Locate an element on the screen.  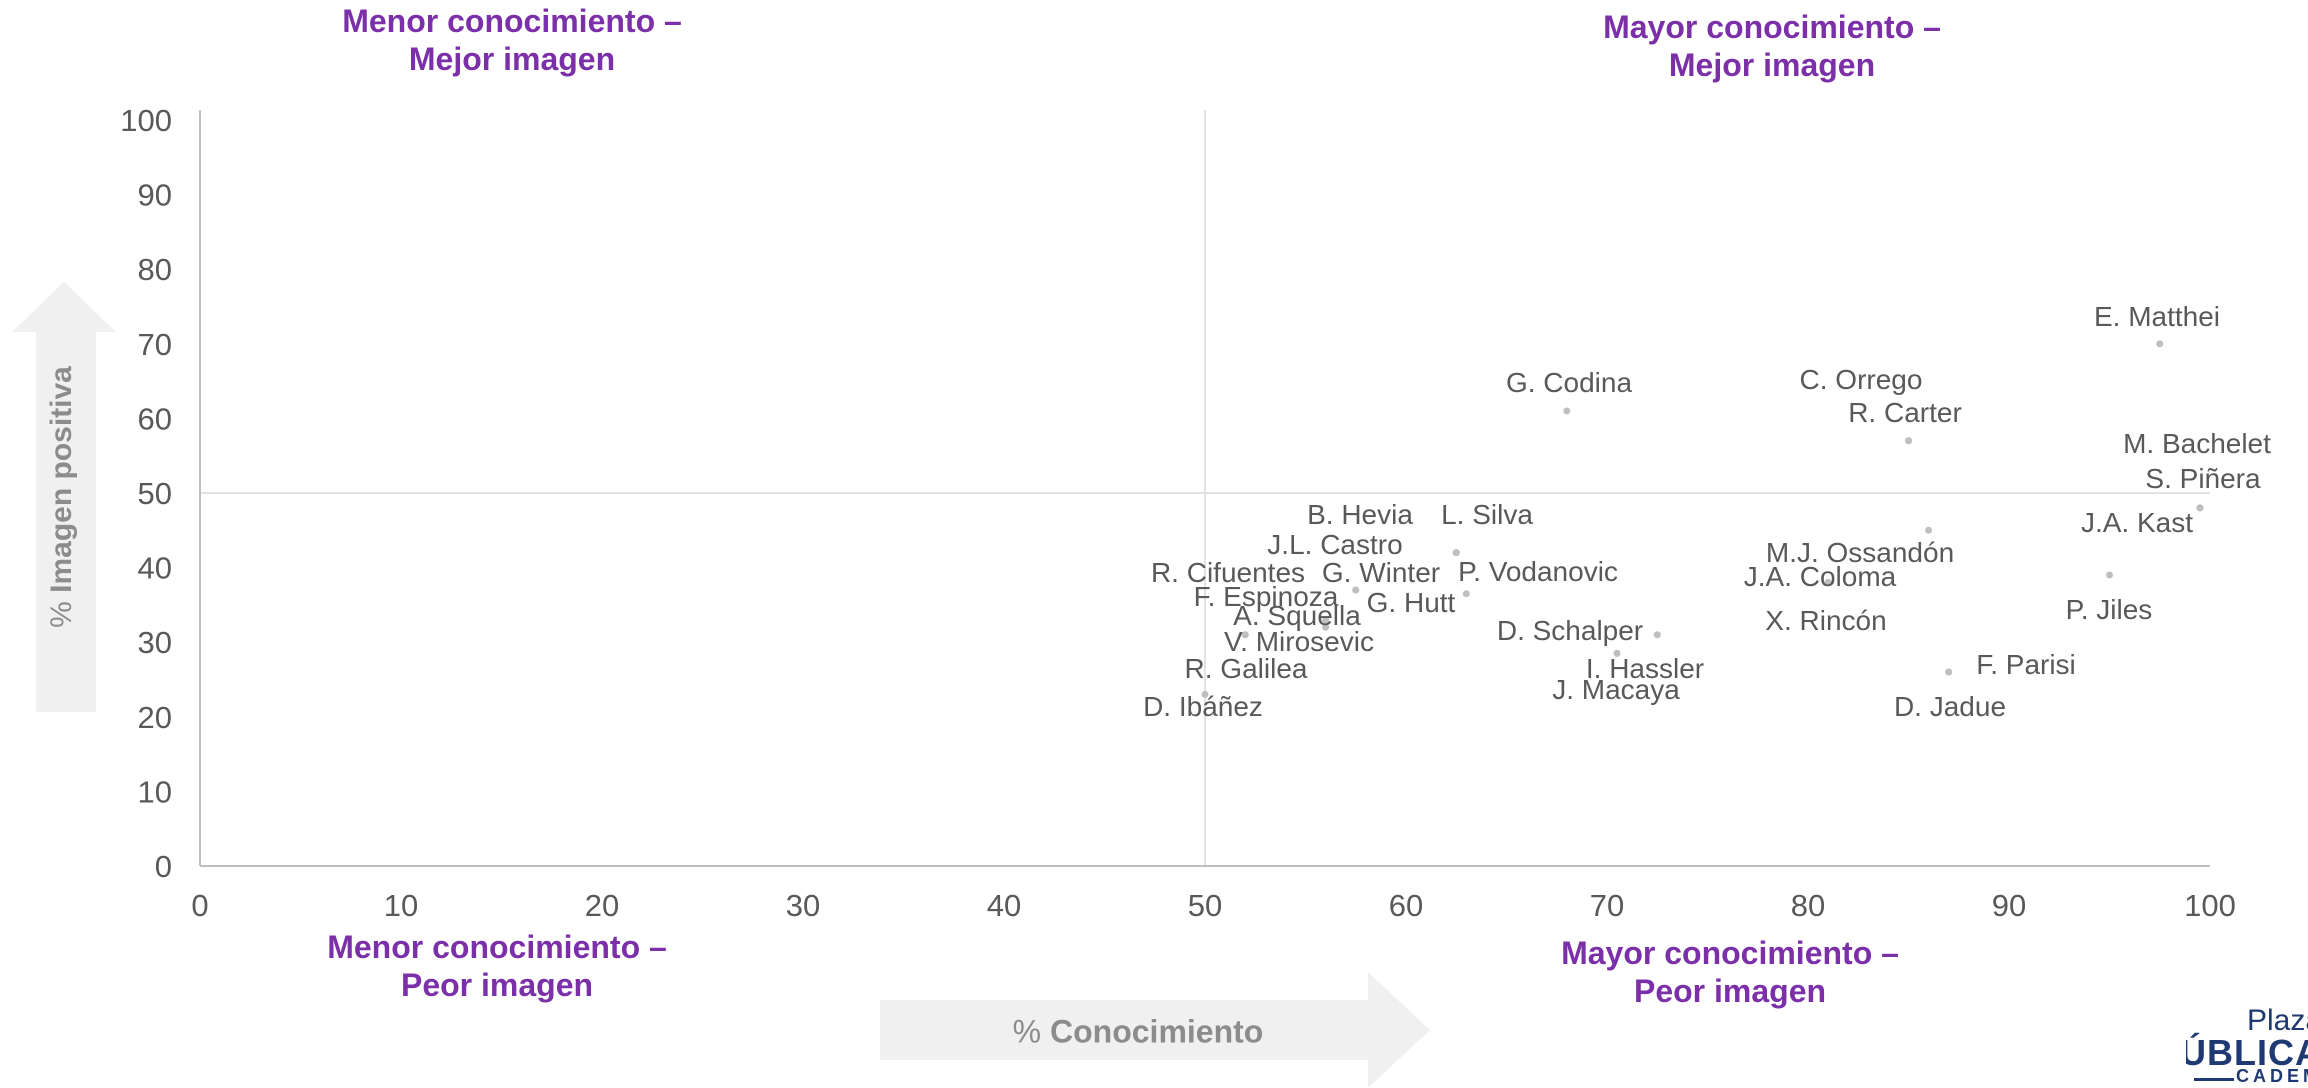
data-label: J. Macaya is located at coordinates (1616, 689).